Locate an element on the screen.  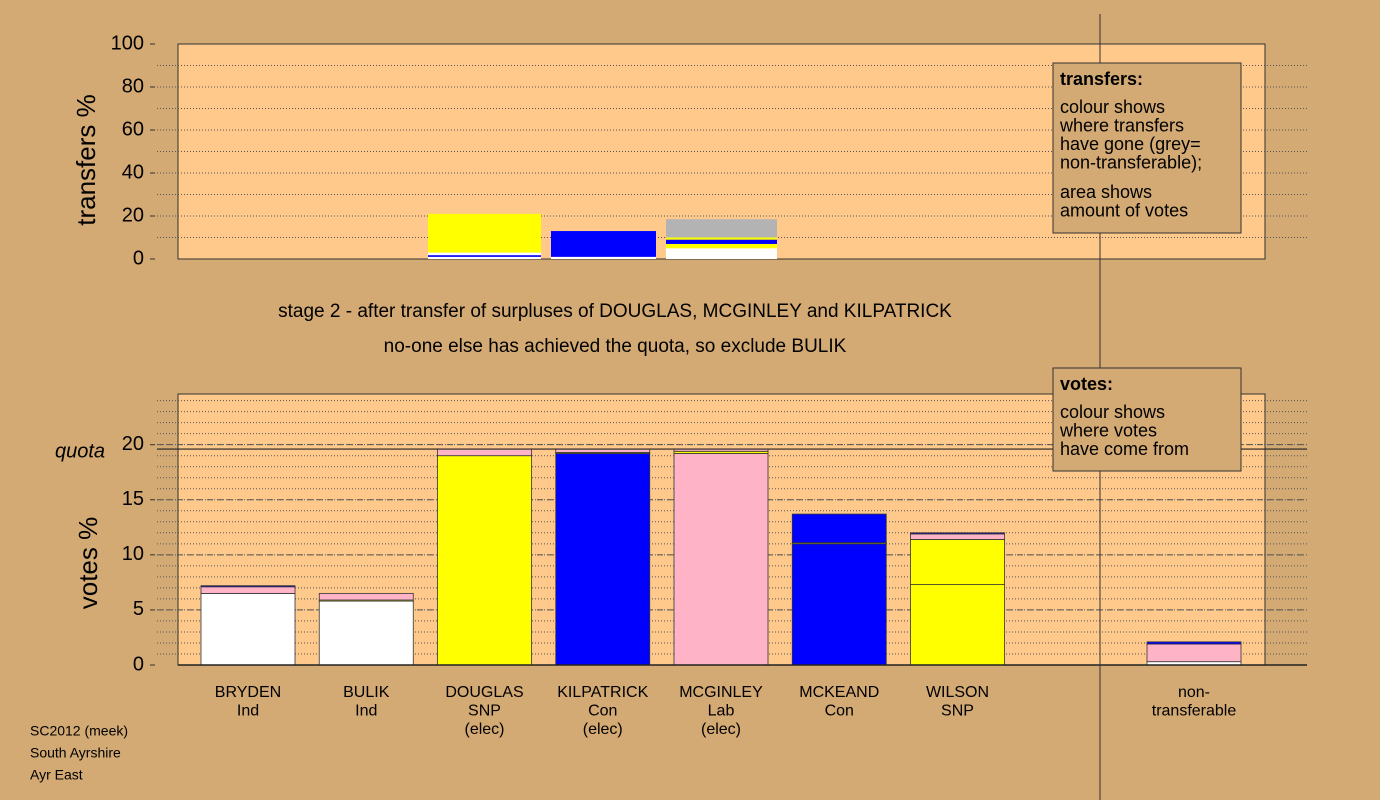
y-tick-label: 100 is located at coordinates (127, 43).